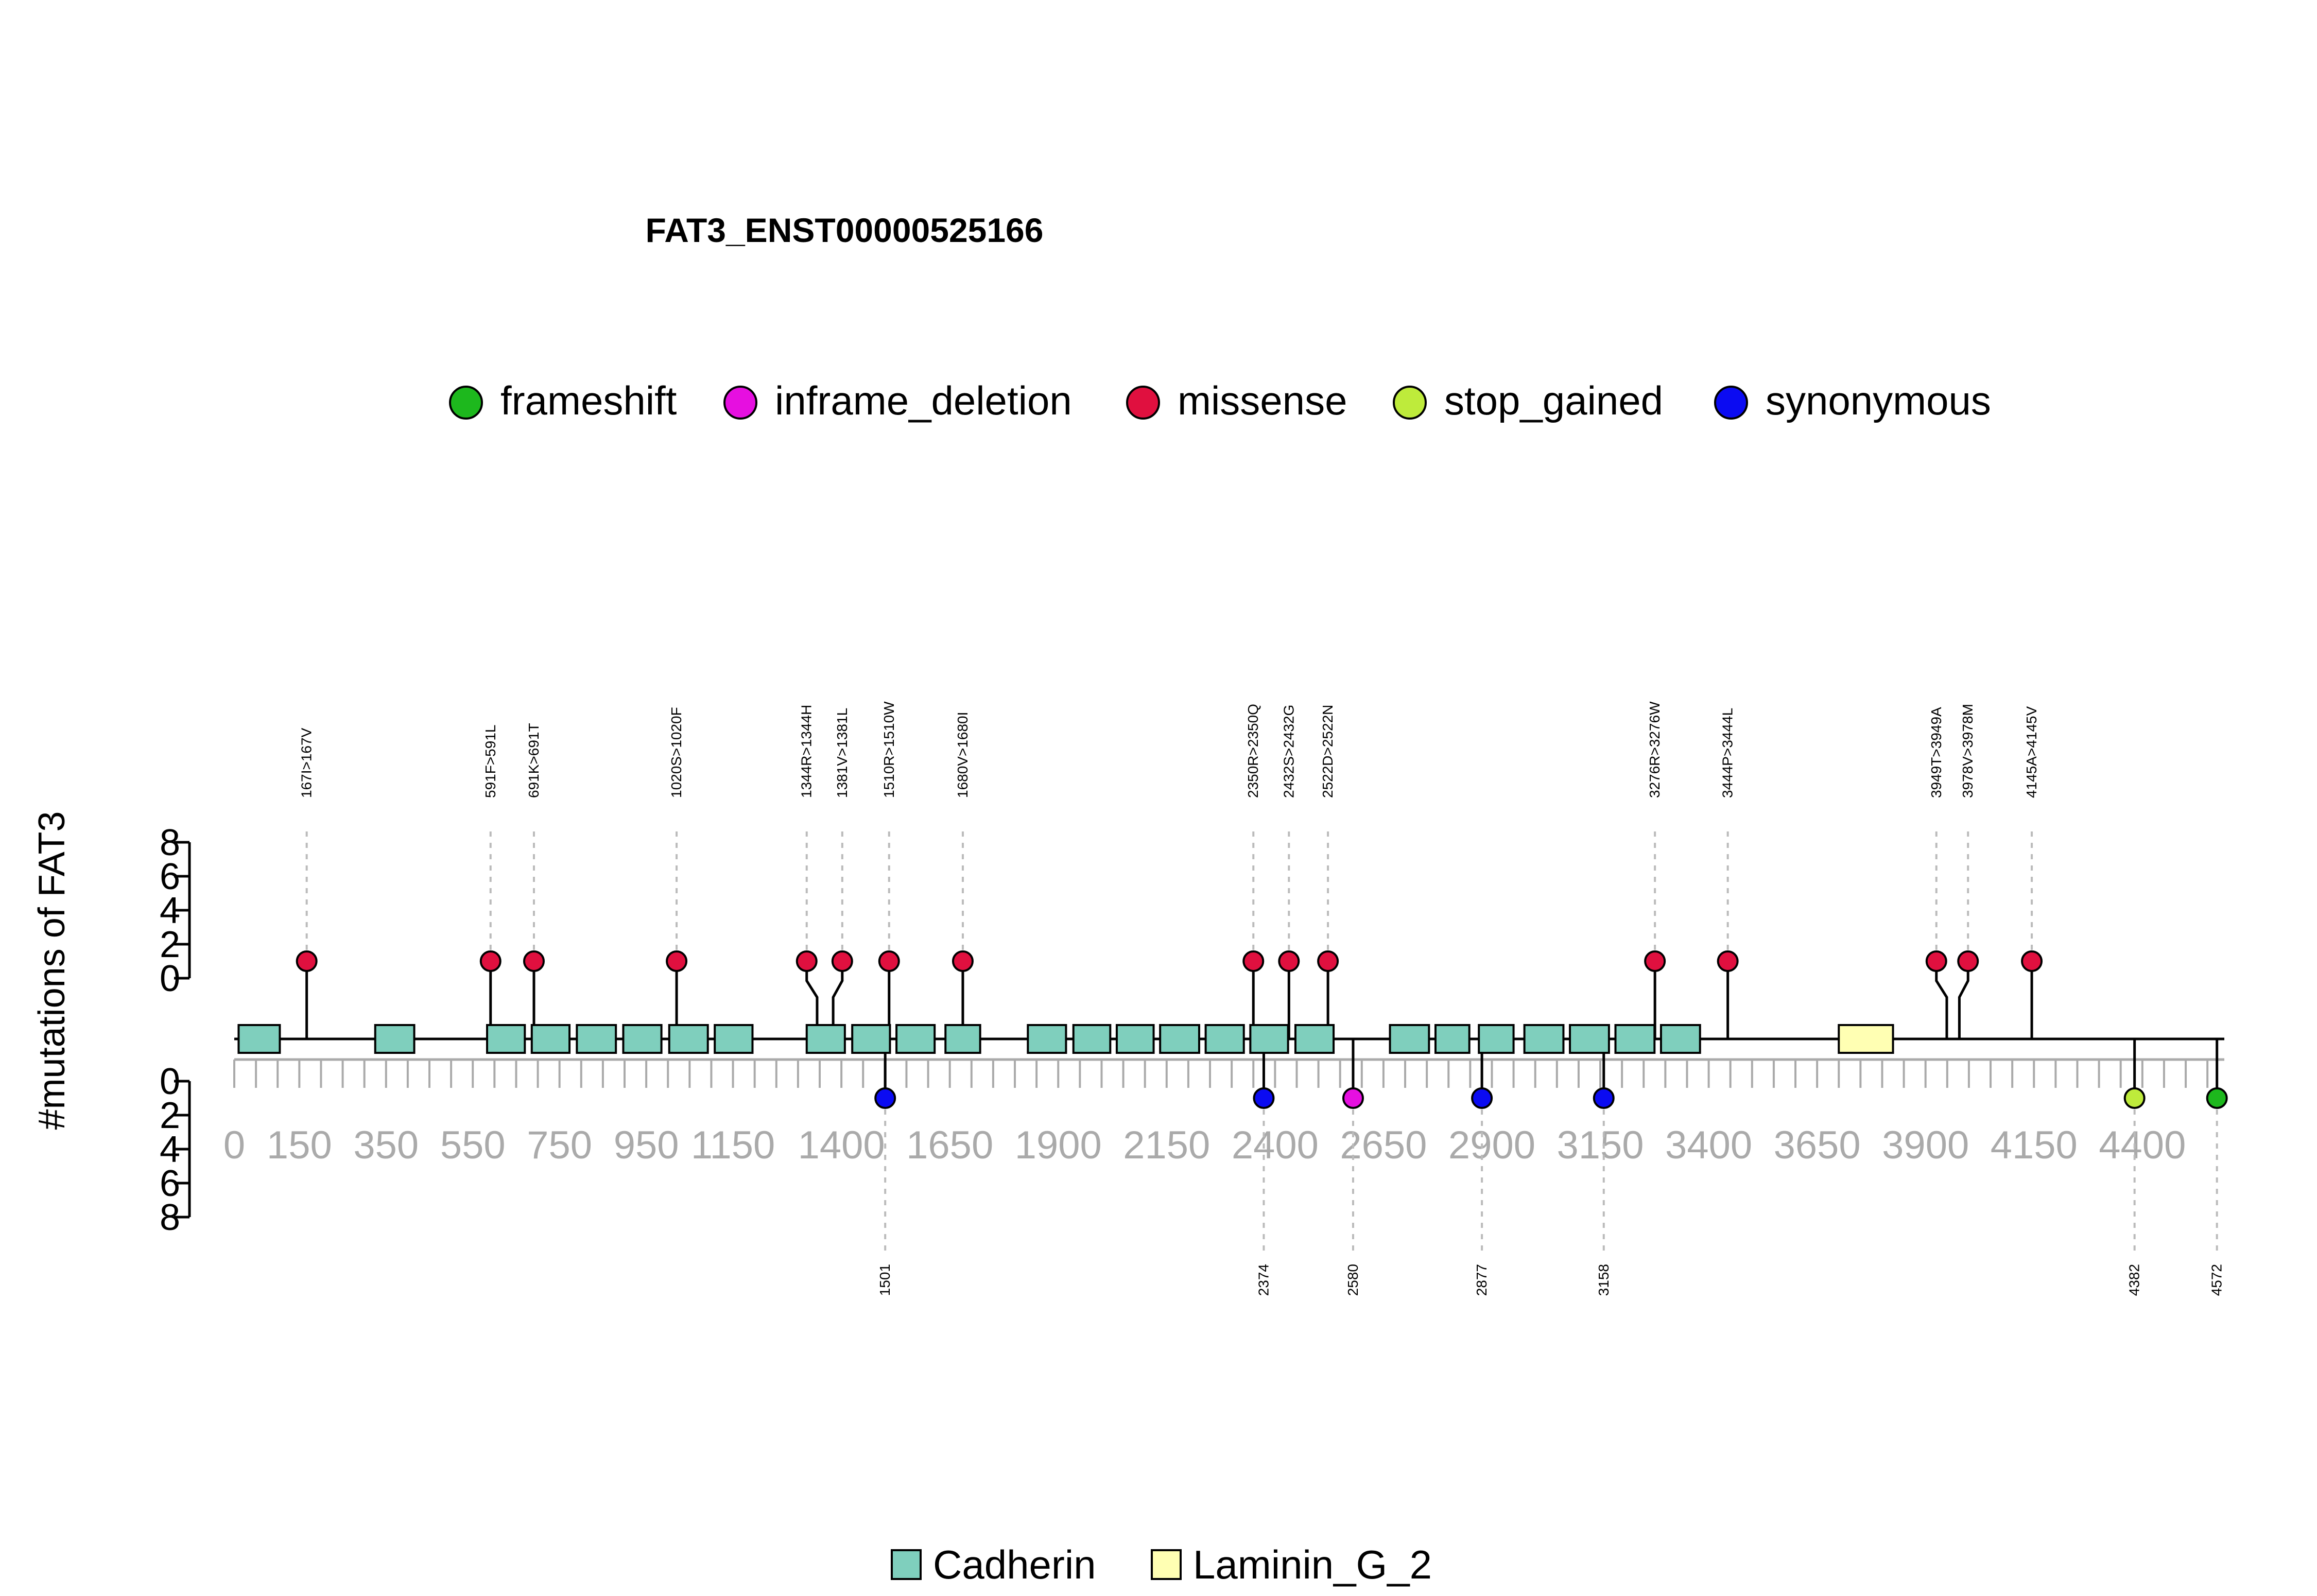 The width and height of the screenshot is (2317, 1596). I want to click on y-tick-label-lower-2: 2, so click(170, 1115).